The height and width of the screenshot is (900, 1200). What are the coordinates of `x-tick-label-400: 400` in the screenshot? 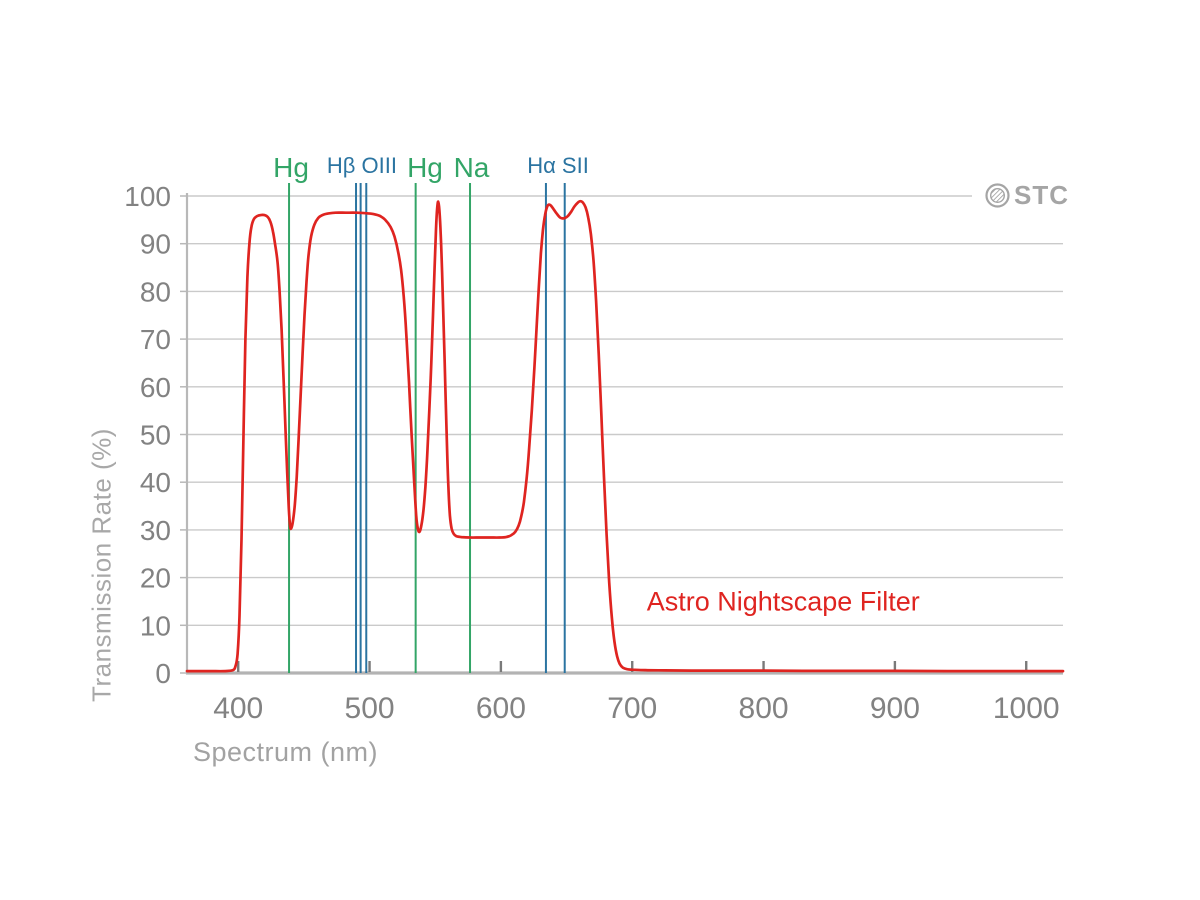 It's located at (238, 708).